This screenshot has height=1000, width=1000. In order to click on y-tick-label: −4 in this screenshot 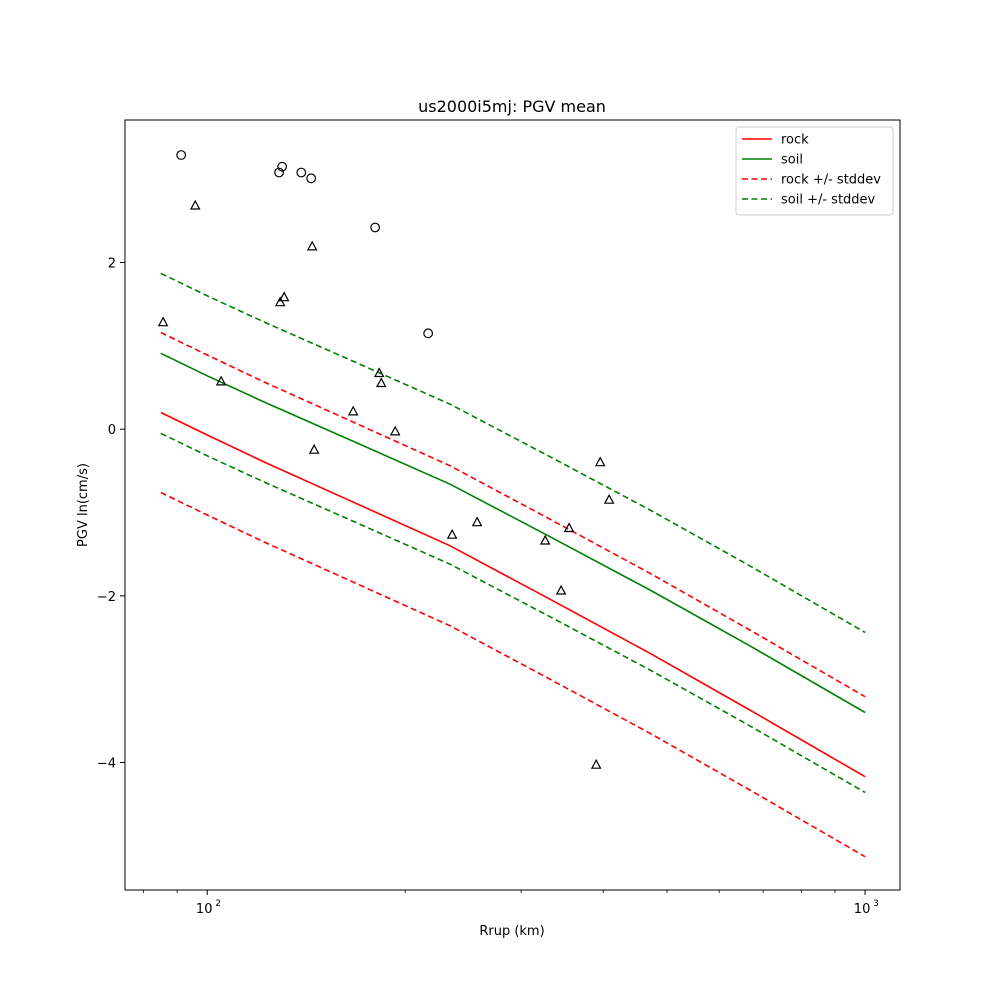, I will do `click(106, 764)`.